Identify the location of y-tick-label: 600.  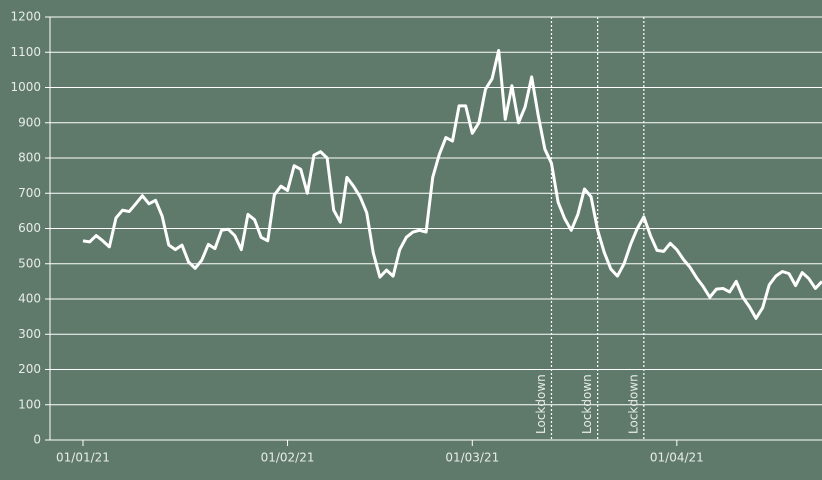
(29, 228).